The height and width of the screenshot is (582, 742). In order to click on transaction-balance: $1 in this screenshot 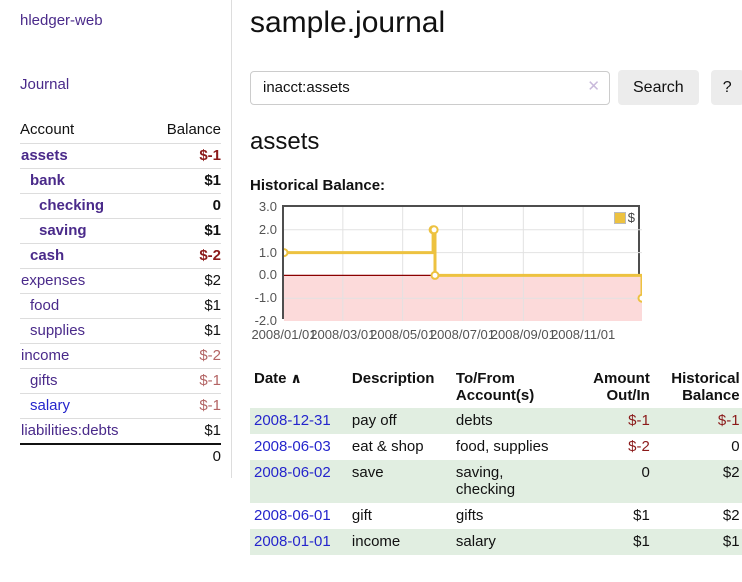, I will do `click(731, 541)`.